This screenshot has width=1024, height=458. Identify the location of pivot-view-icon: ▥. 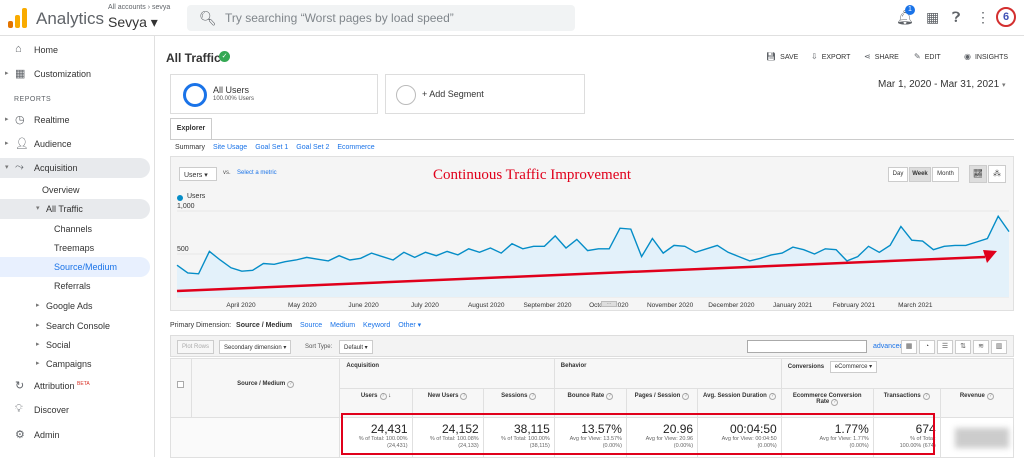
(999, 347).